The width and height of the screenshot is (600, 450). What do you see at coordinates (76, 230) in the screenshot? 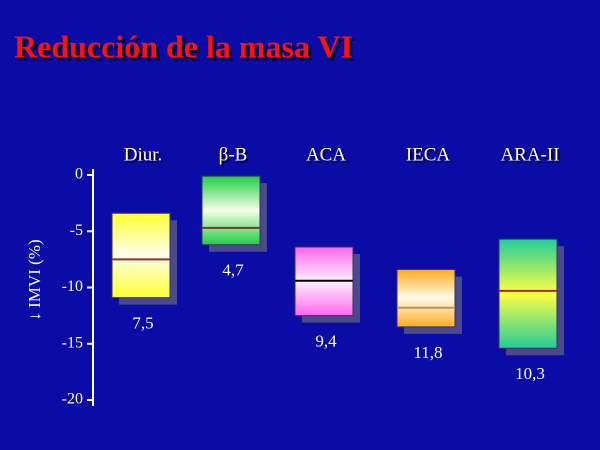
I see `y-tick-label: -5` at bounding box center [76, 230].